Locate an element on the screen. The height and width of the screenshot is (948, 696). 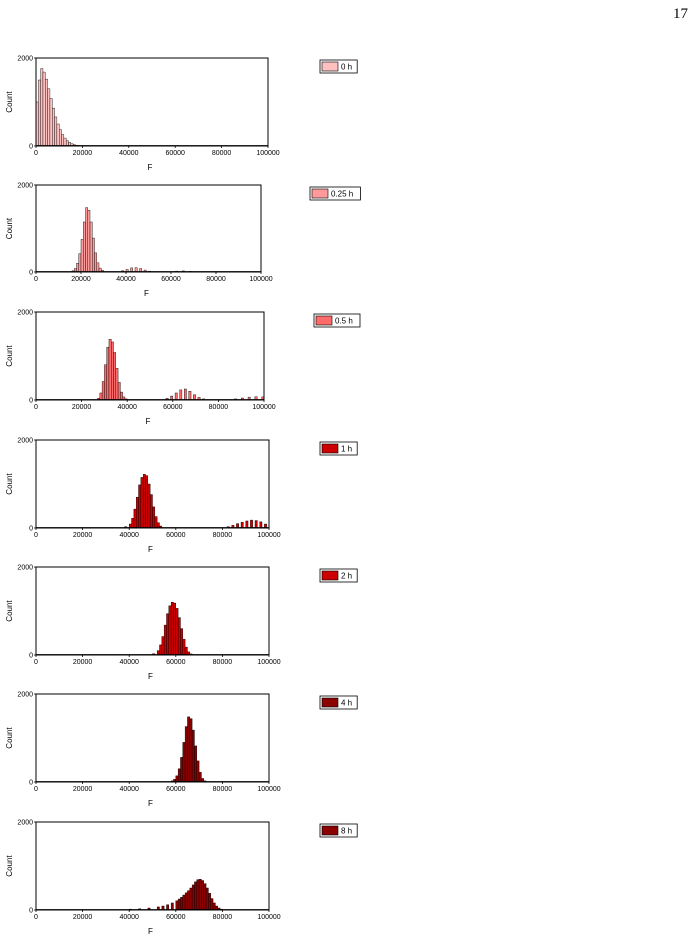
legend-label: 4 h is located at coordinates (346, 703).